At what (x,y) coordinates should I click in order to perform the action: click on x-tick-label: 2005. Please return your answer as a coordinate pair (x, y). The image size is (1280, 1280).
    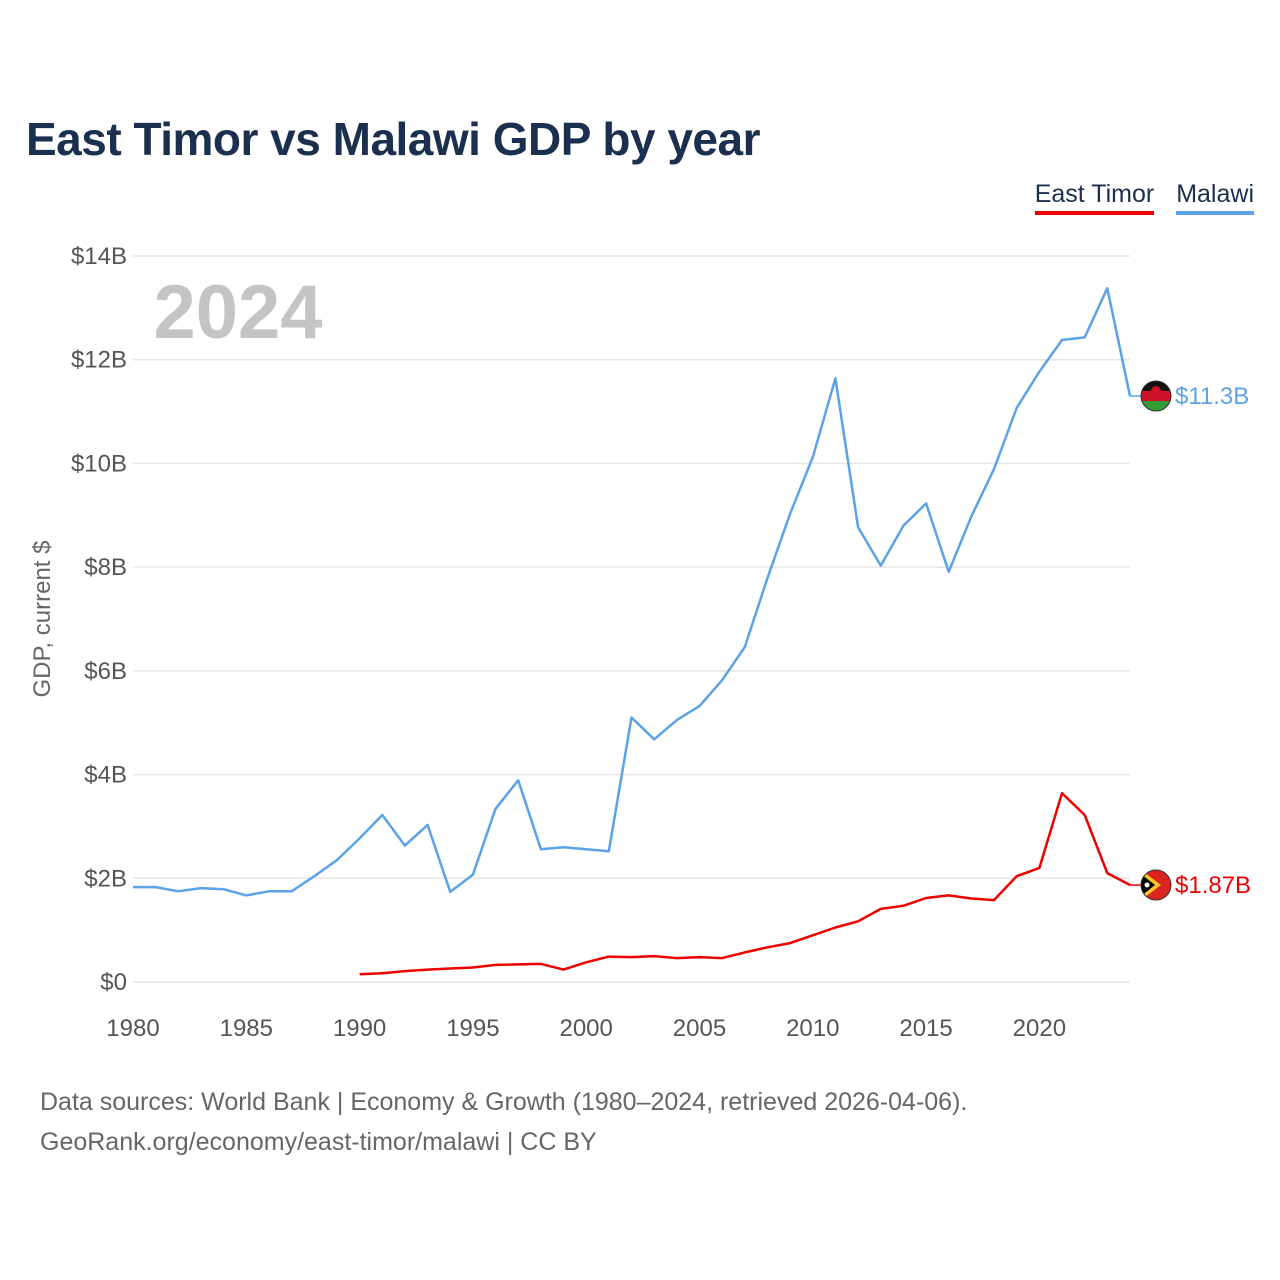
    Looking at the image, I should click on (699, 1028).